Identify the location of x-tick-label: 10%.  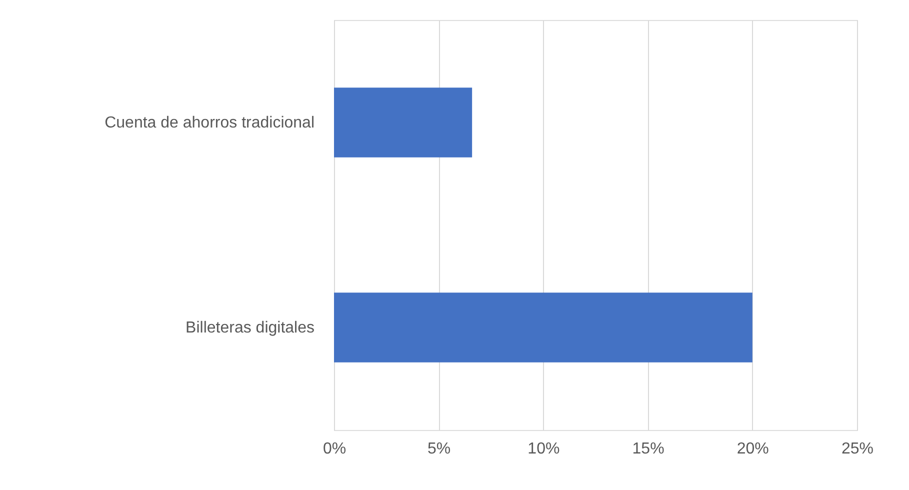
(544, 449).